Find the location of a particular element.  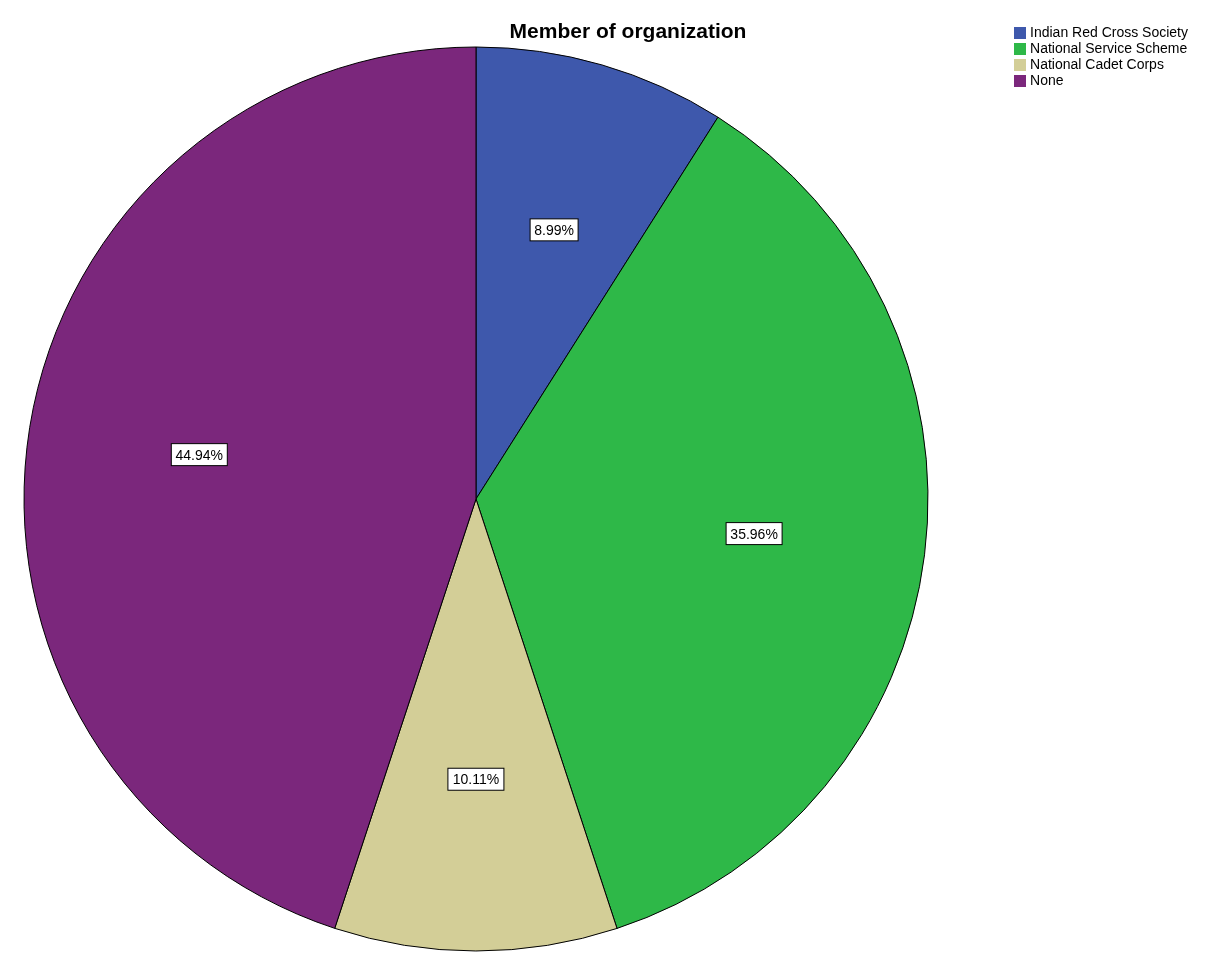

data-label: 10.11% is located at coordinates (476, 779).